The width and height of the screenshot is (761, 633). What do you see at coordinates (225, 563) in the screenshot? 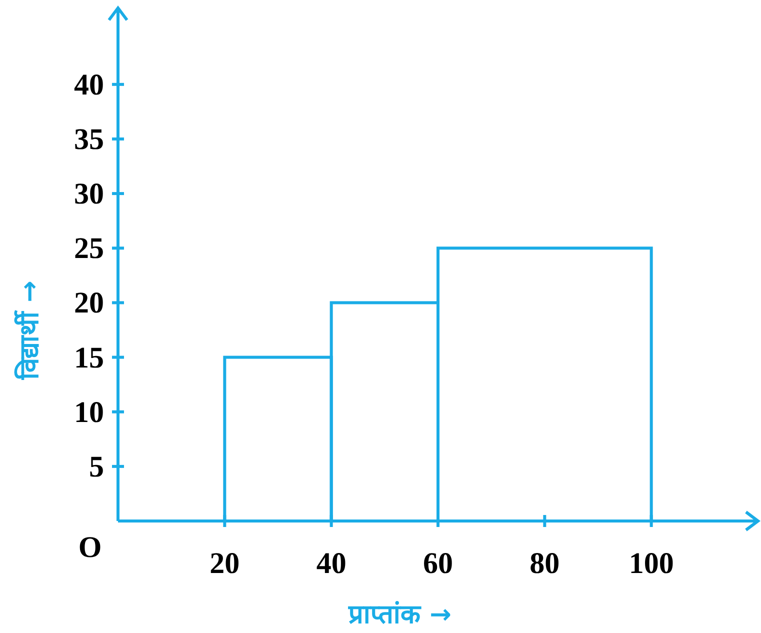
I see `x-tick-label: 20` at bounding box center [225, 563].